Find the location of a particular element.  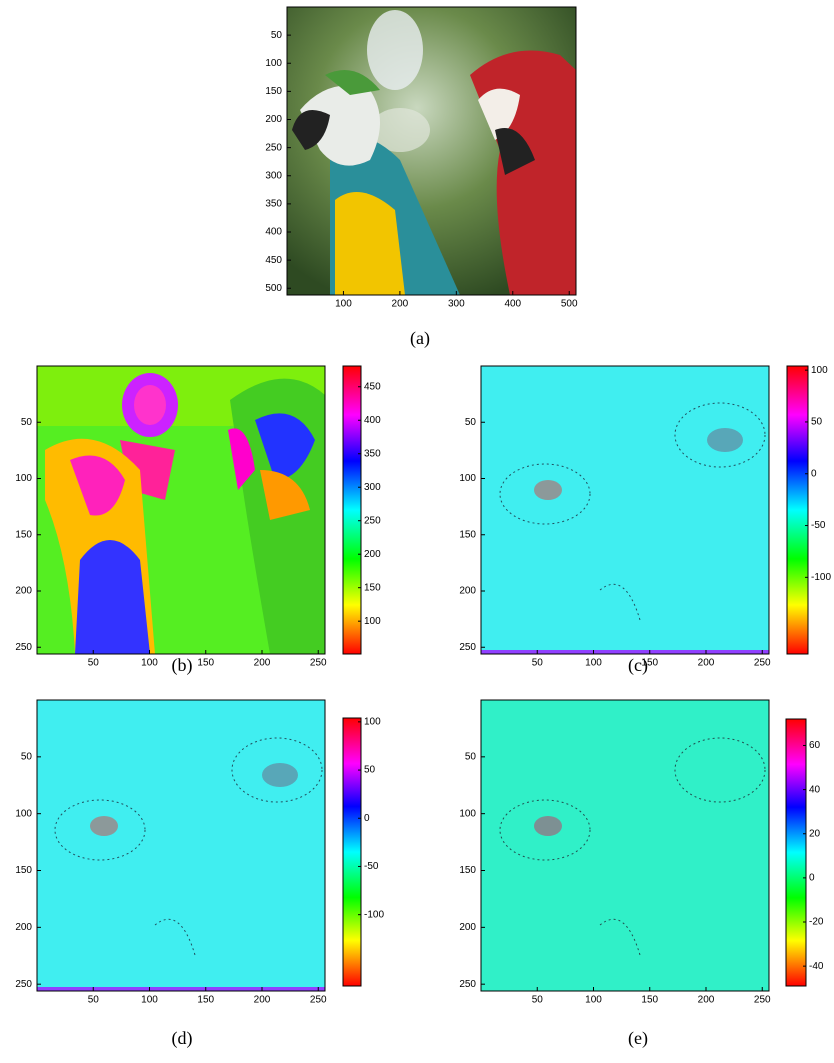

colorbar-tick-label: 300 is located at coordinates (372, 487).